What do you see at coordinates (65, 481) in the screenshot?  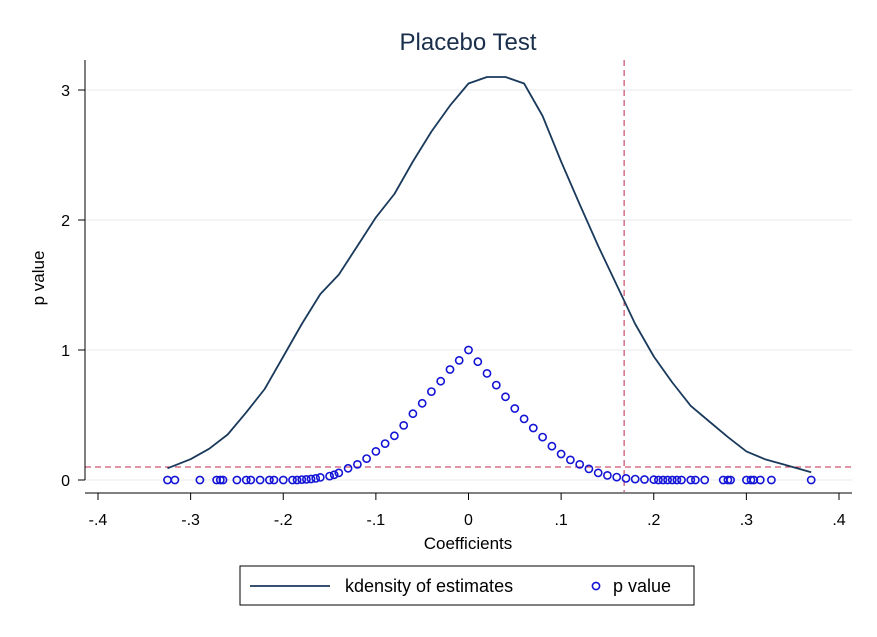 I see `y-tick-label: 0` at bounding box center [65, 481].